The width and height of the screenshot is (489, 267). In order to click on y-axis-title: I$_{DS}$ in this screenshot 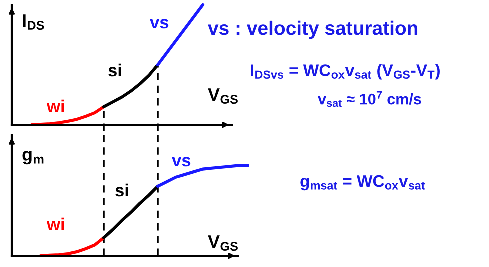, I will do `click(33, 22)`.